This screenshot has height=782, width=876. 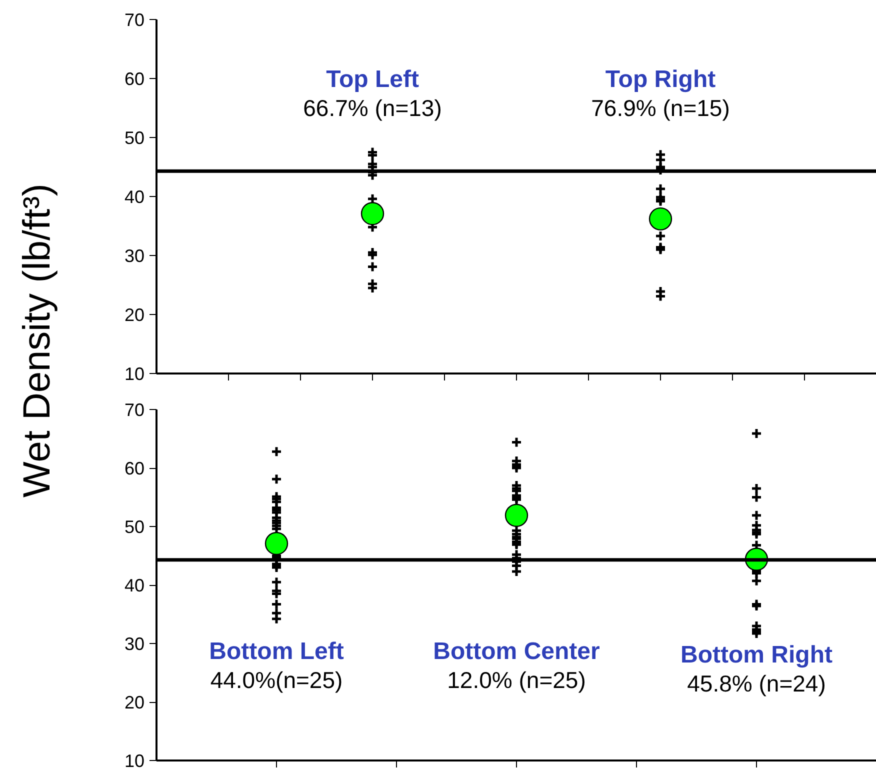 What do you see at coordinates (372, 80) in the screenshot?
I see `annotation: Top Left` at bounding box center [372, 80].